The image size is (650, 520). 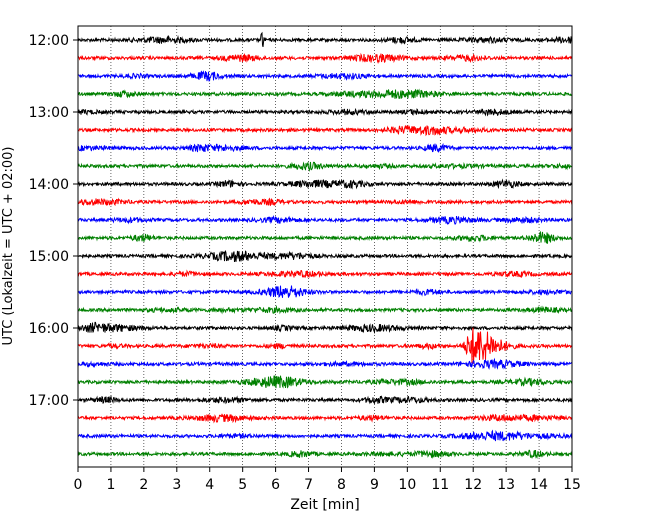 I want to click on x-tick-label: 3, so click(x=176, y=485).